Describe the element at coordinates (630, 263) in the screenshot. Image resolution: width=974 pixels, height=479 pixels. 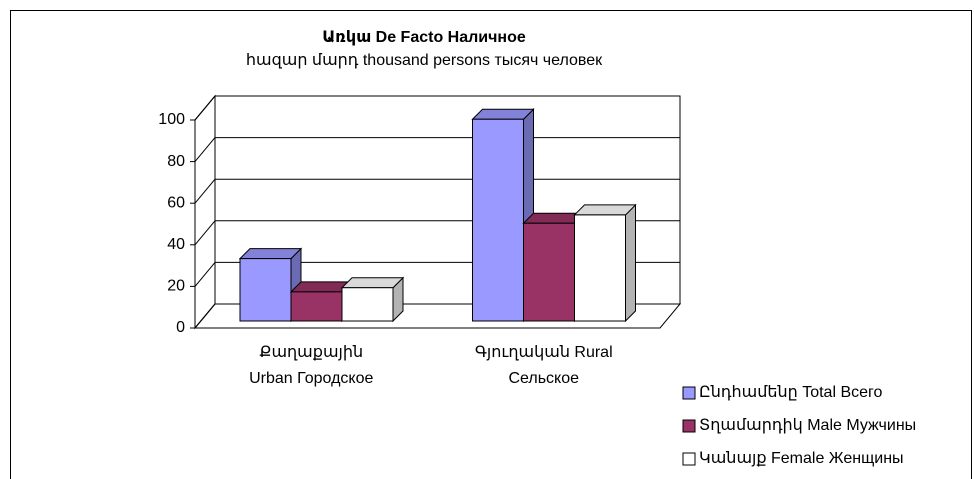
I see `bar-side` at that location.